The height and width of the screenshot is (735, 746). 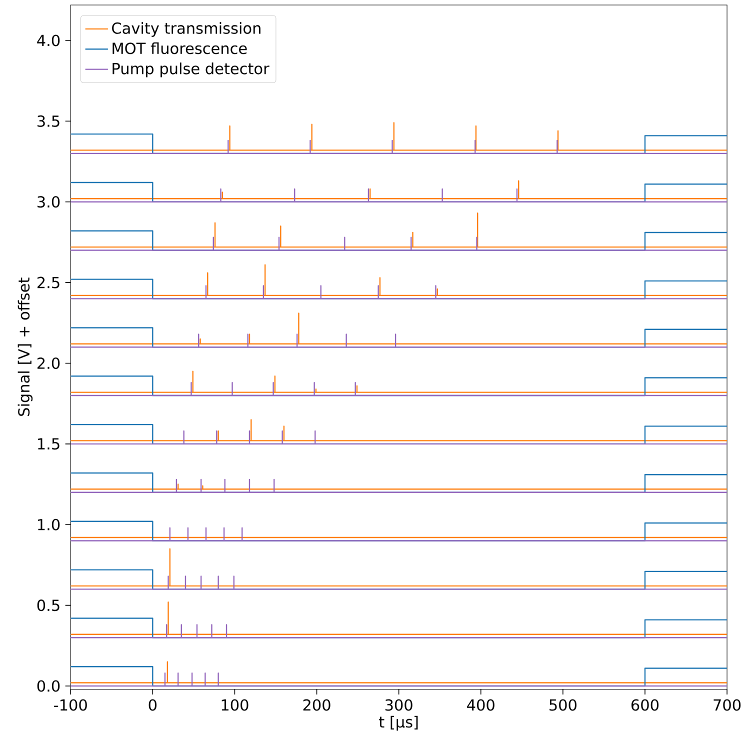 I want to click on x-tick-label: 600, so click(x=645, y=705).